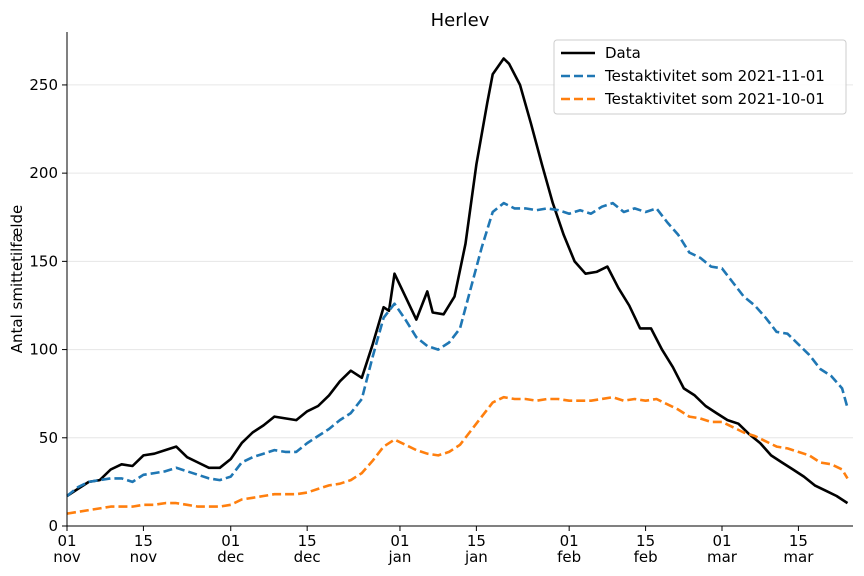  What do you see at coordinates (53, 526) in the screenshot?
I see `y-tick-label: 0` at bounding box center [53, 526].